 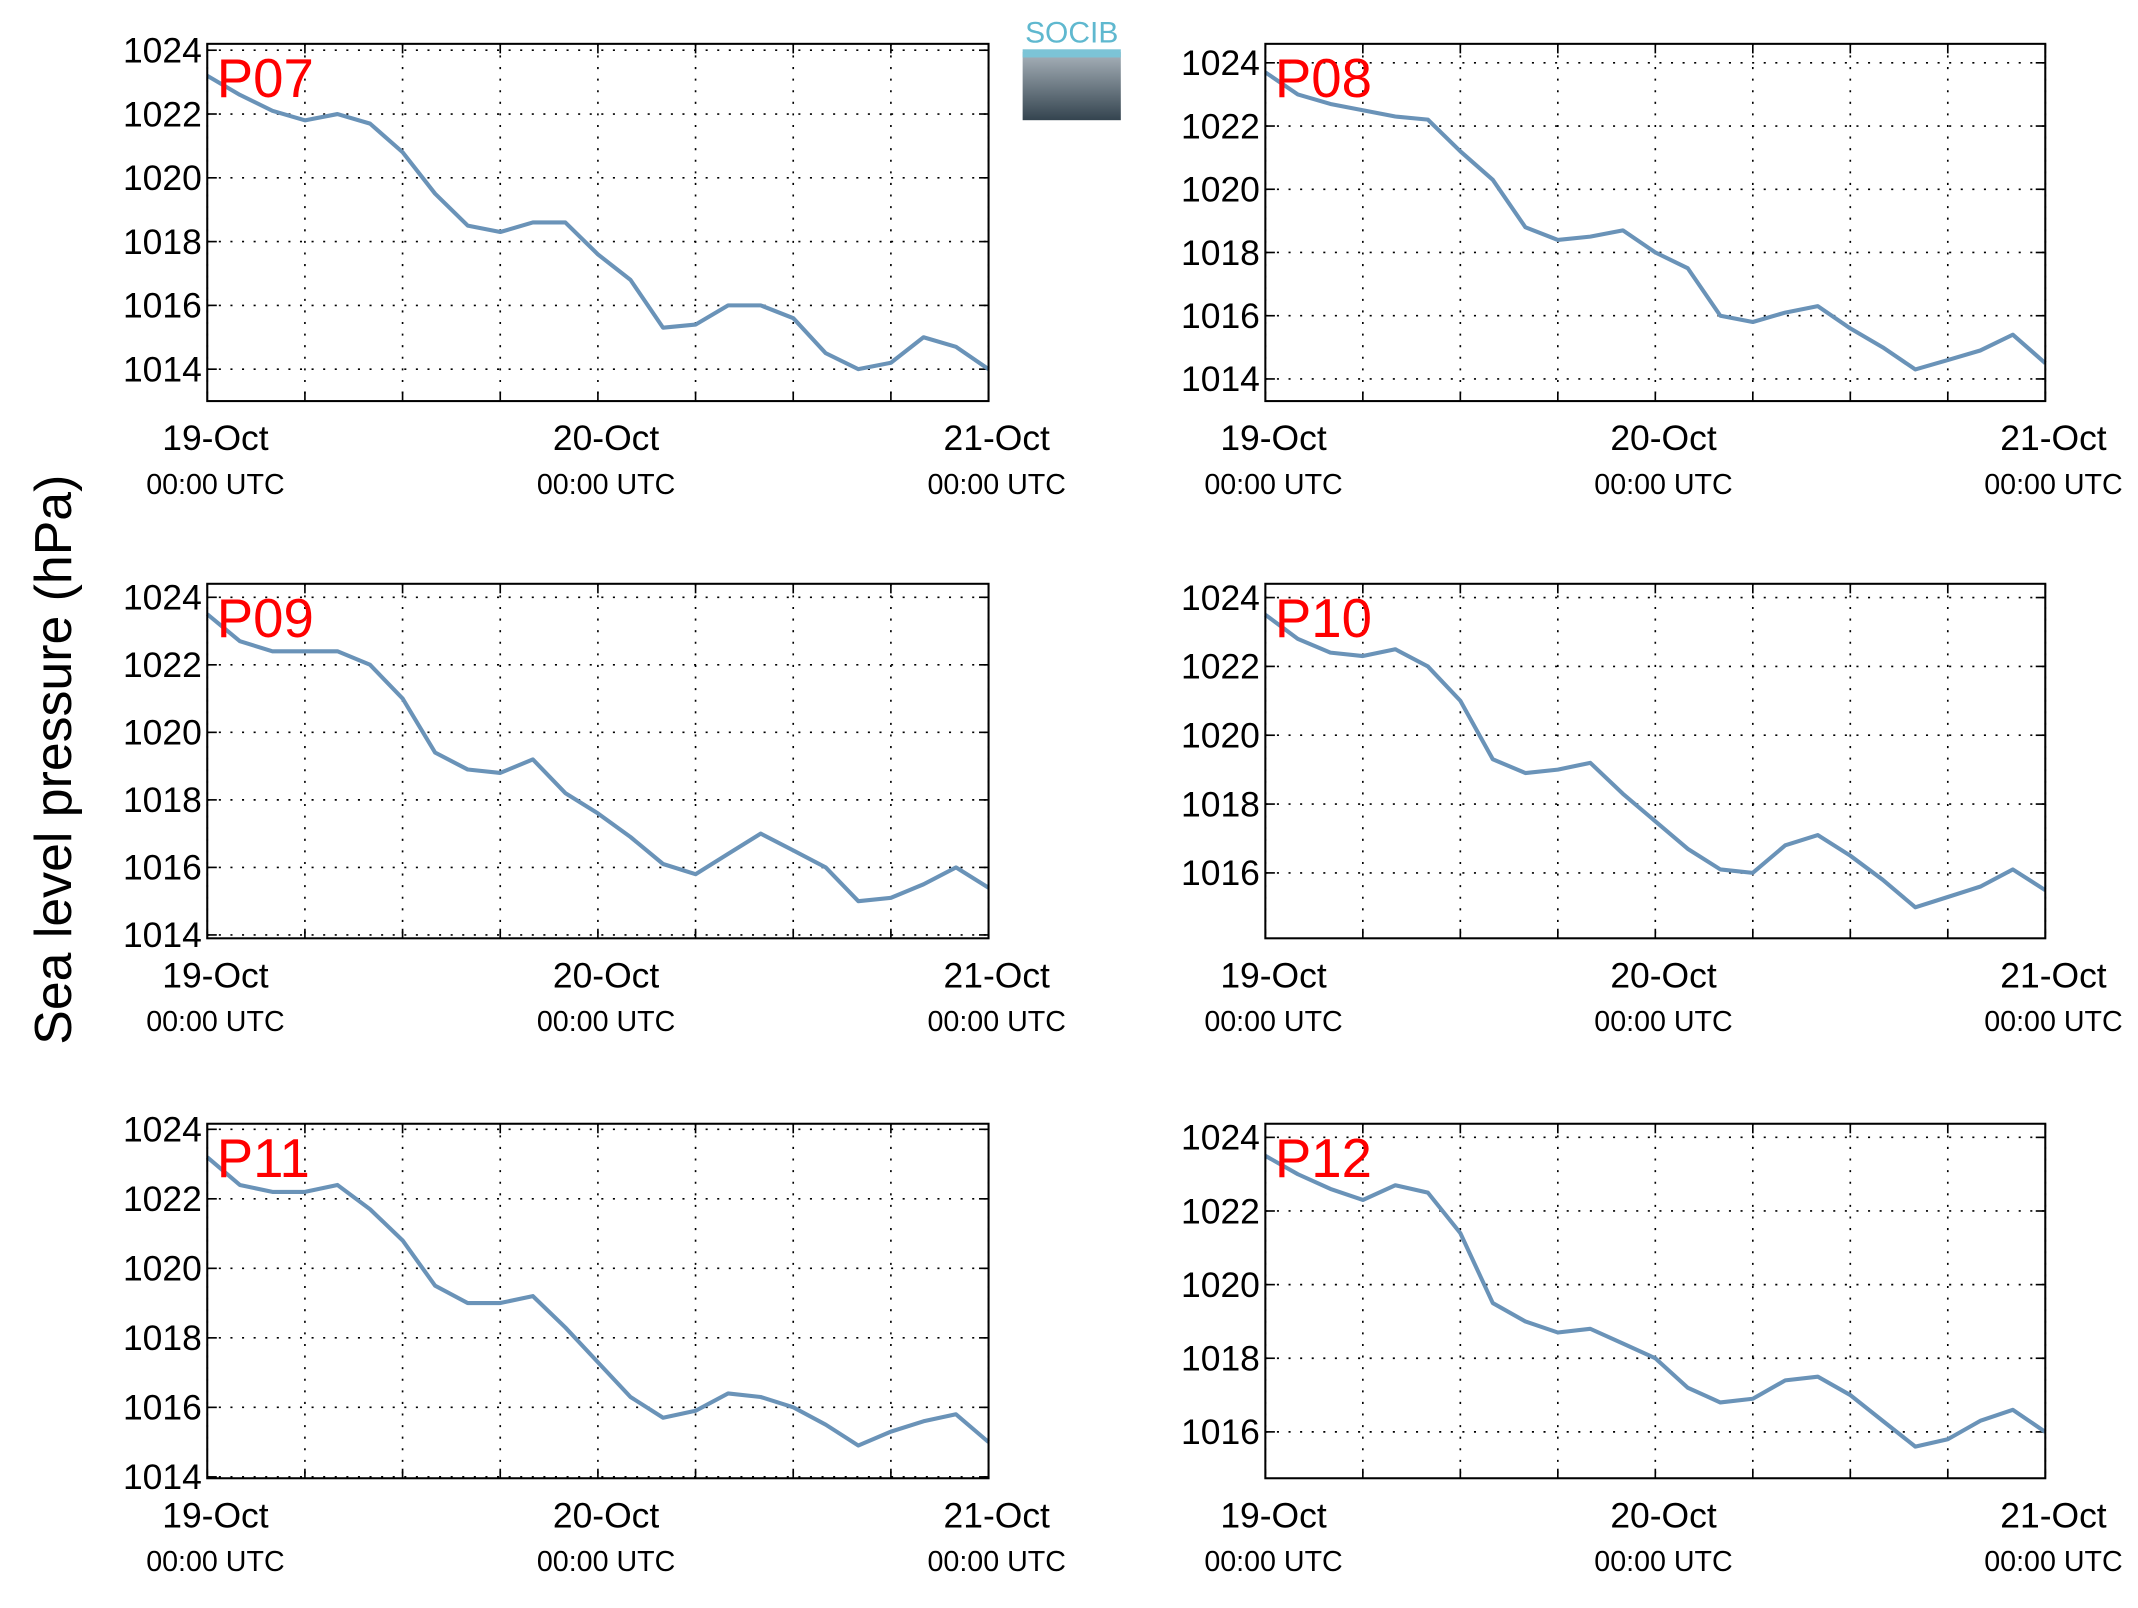 What do you see at coordinates (1323, 618) in the screenshot?
I see `panel-title: P10` at bounding box center [1323, 618].